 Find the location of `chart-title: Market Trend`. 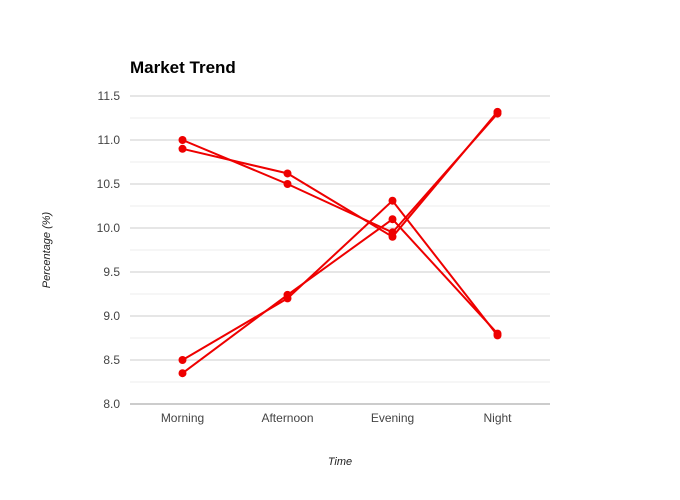

chart-title: Market Trend is located at coordinates (183, 67).